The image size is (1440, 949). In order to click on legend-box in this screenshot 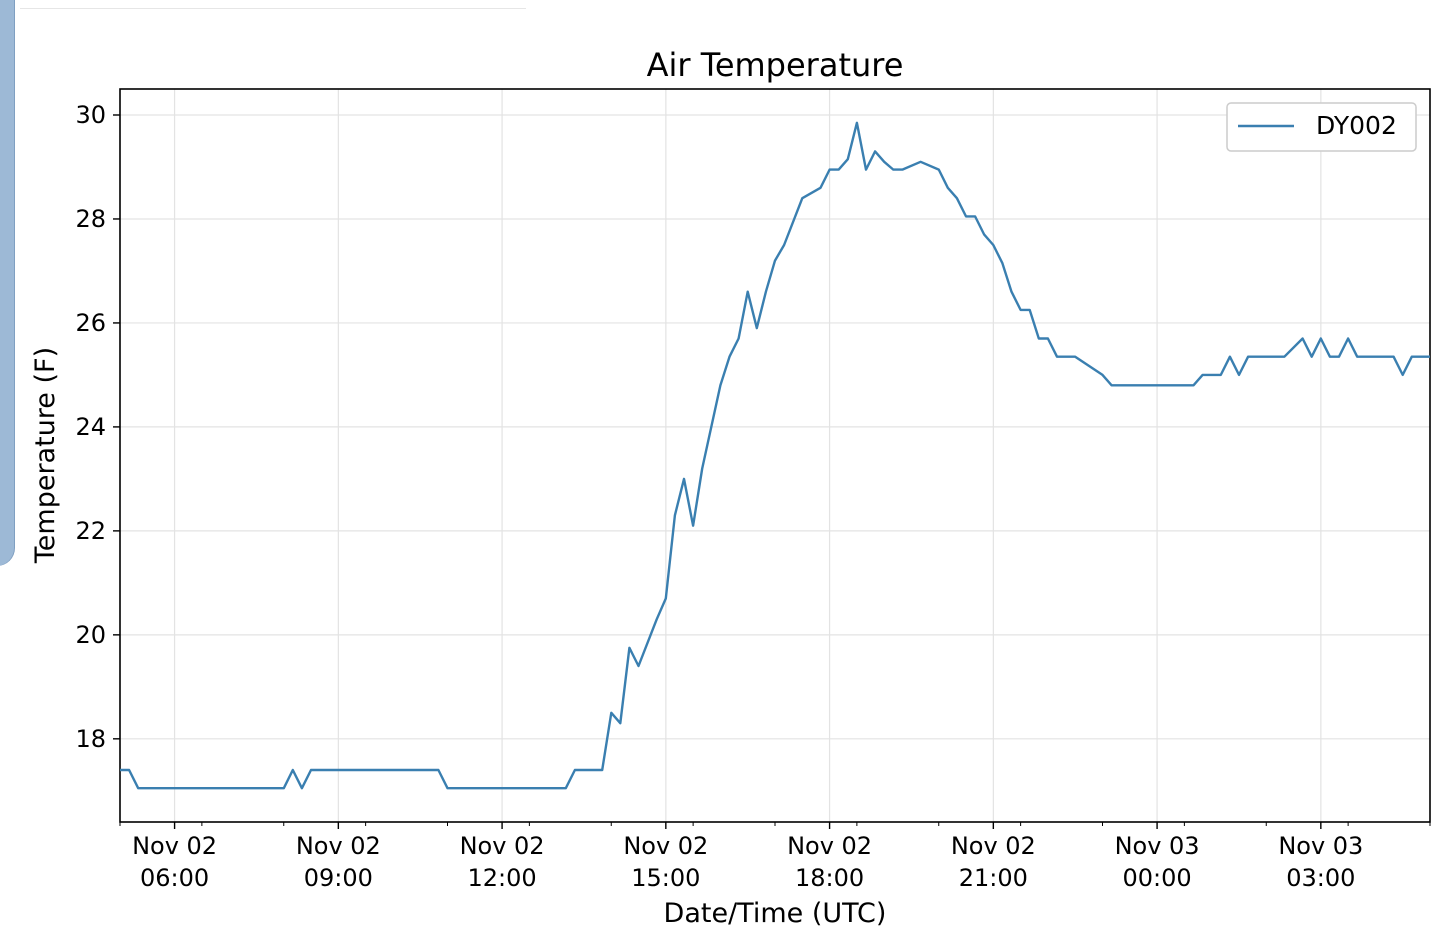, I will do `click(1321, 127)`.